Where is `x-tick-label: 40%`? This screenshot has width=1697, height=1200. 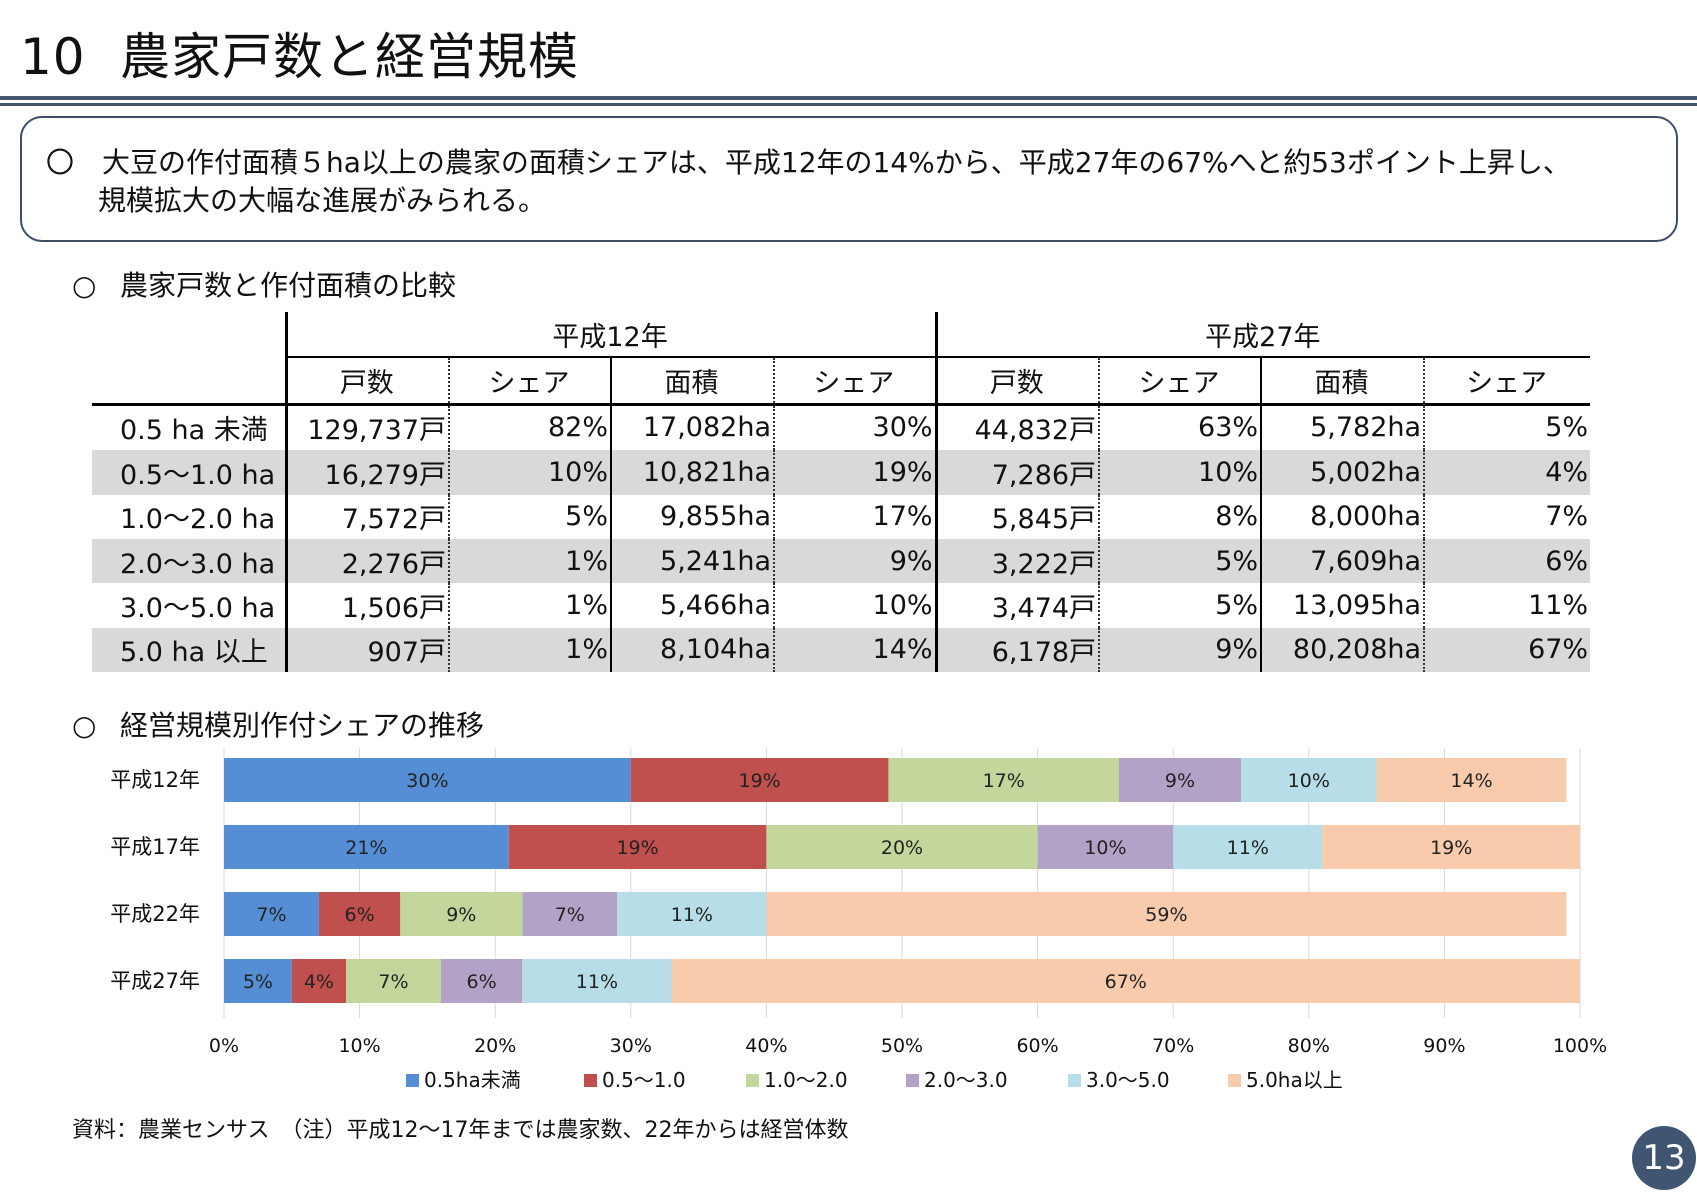 x-tick-label: 40% is located at coordinates (766, 1046).